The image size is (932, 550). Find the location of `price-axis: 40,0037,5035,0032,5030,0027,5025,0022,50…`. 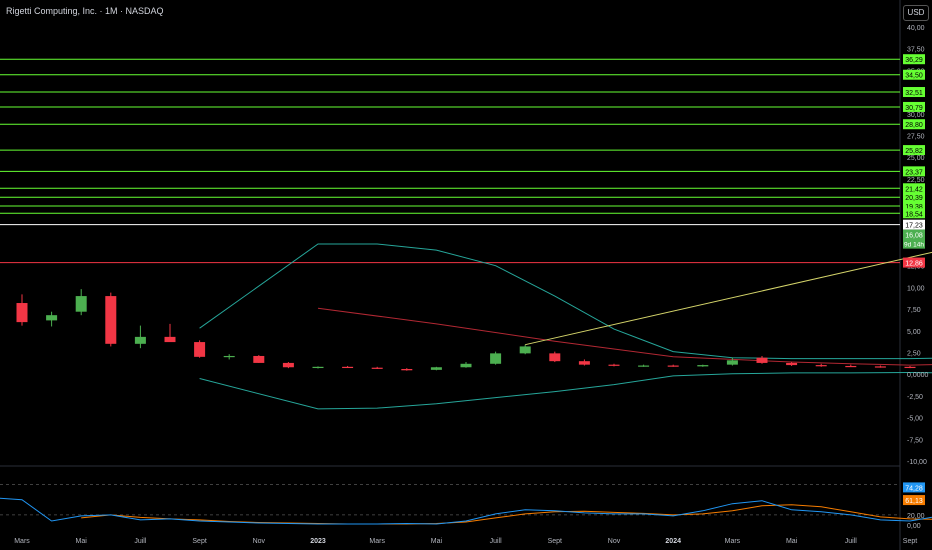

price-axis: 40,0037,5035,0032,5030,0027,5025,0022,50… is located at coordinates (918, 277).